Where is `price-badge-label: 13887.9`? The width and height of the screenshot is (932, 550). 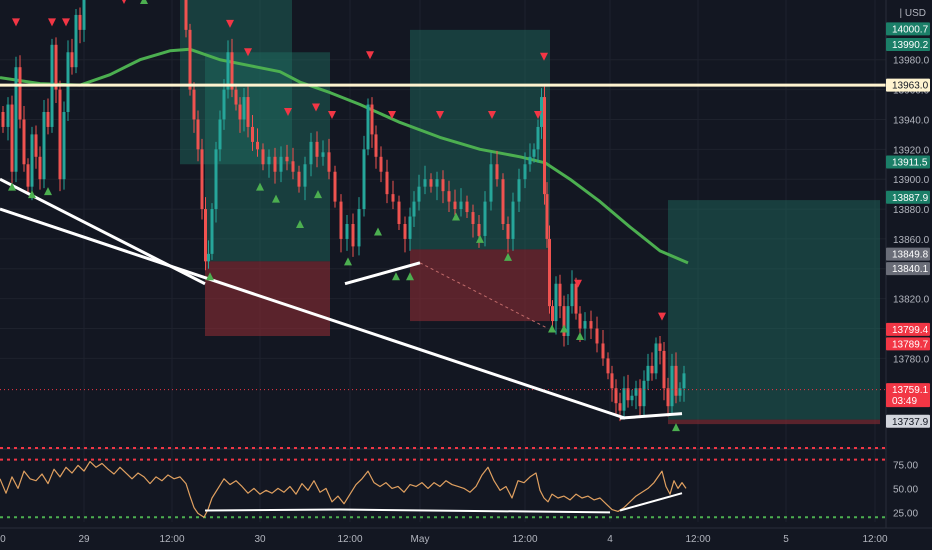
price-badge-label: 13887.9 is located at coordinates (910, 198).